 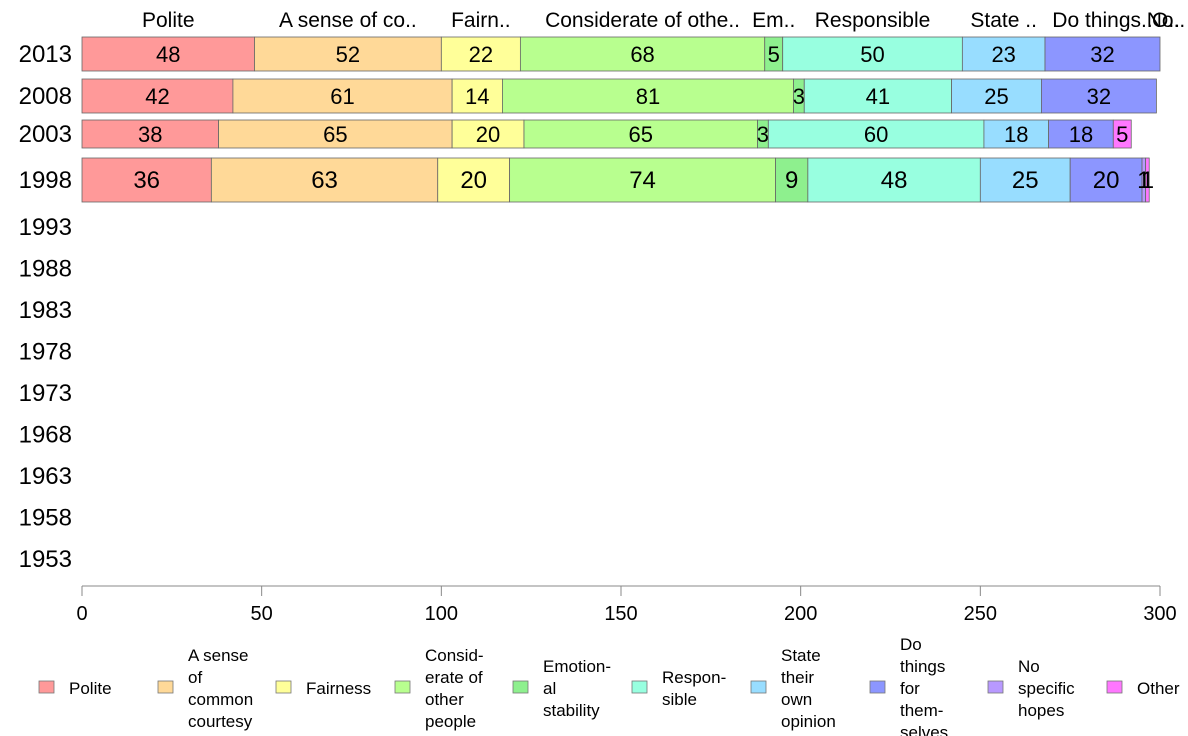 I want to click on x-tick-label-300: 300, so click(x=1159, y=614).